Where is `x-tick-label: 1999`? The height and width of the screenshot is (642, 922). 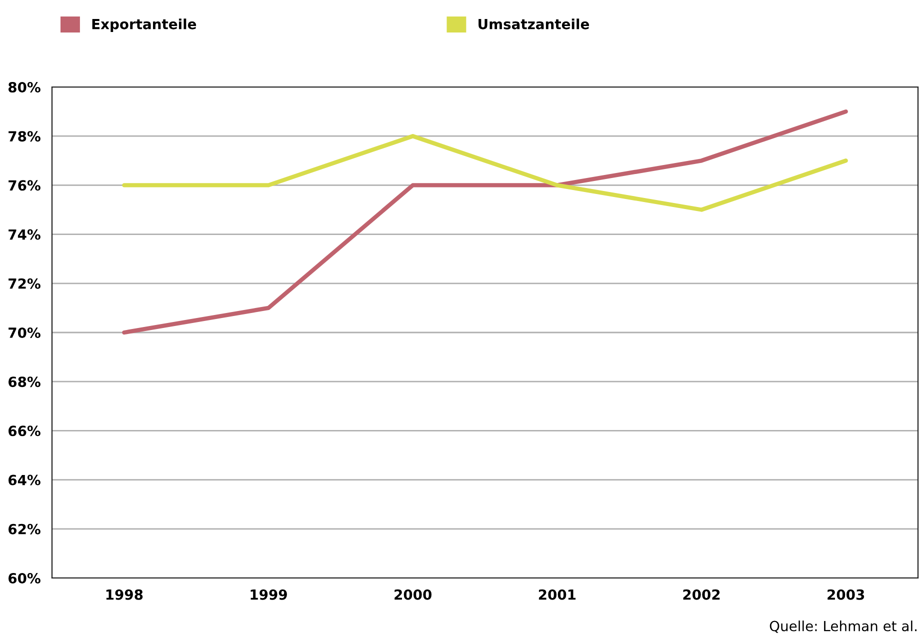 x-tick-label: 1999 is located at coordinates (268, 594).